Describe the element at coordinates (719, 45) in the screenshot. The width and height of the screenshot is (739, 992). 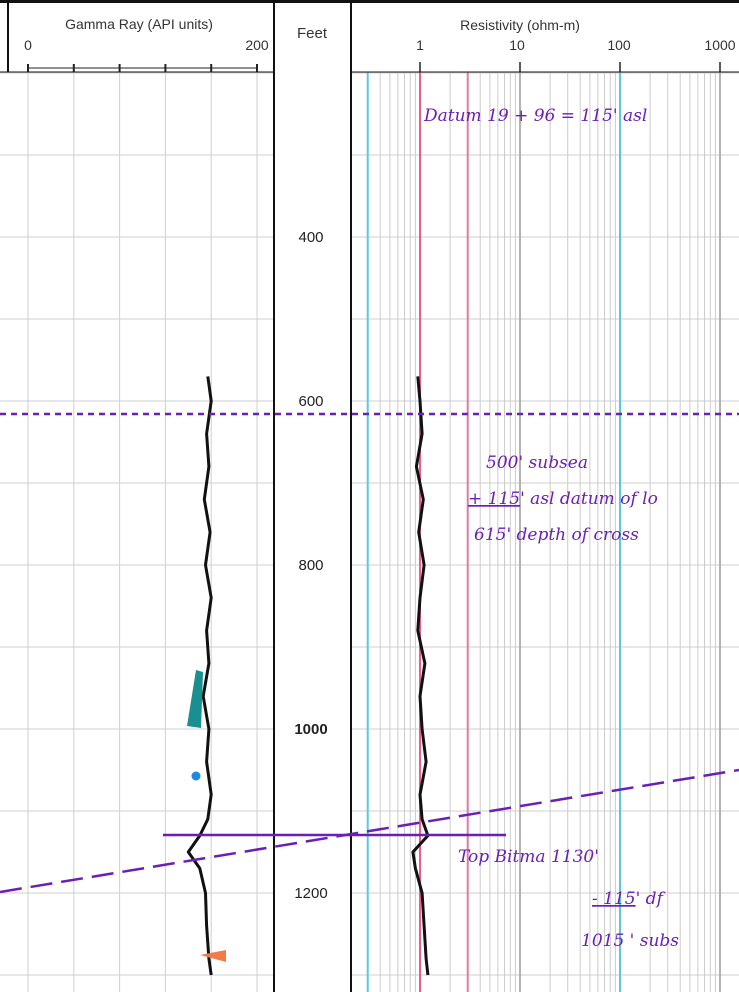
I see `resistivity-tick-label-1000: 1000` at that location.